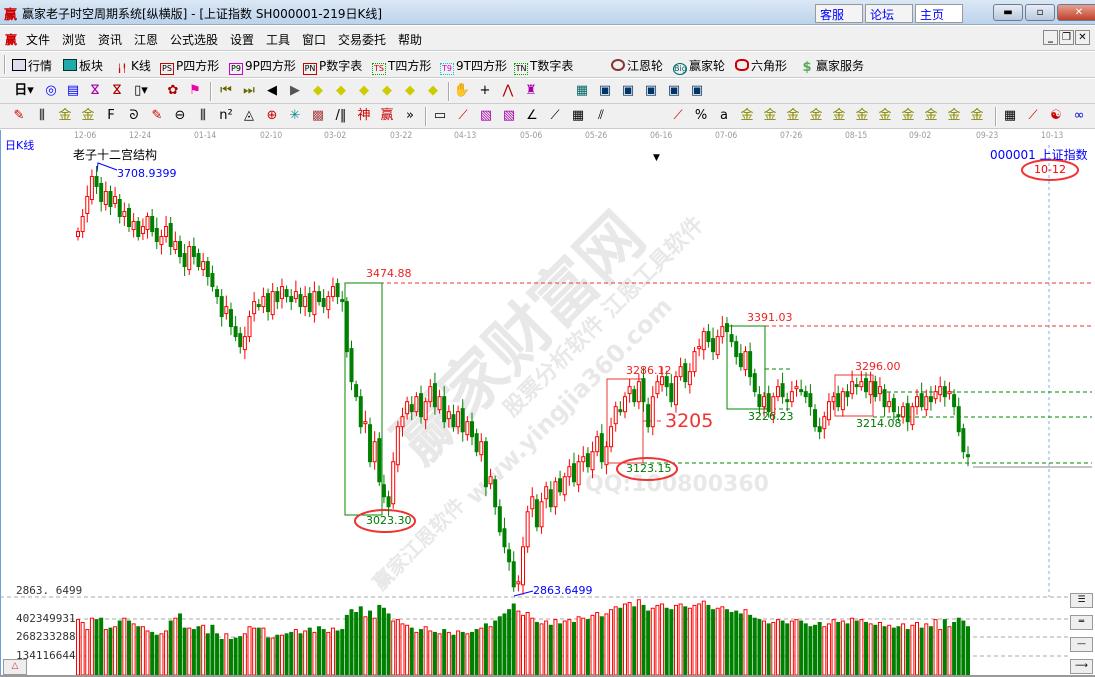 The width and height of the screenshot is (1095, 677). Describe the element at coordinates (1008, 12) in the screenshot. I see `minimize-button: ▬` at that location.